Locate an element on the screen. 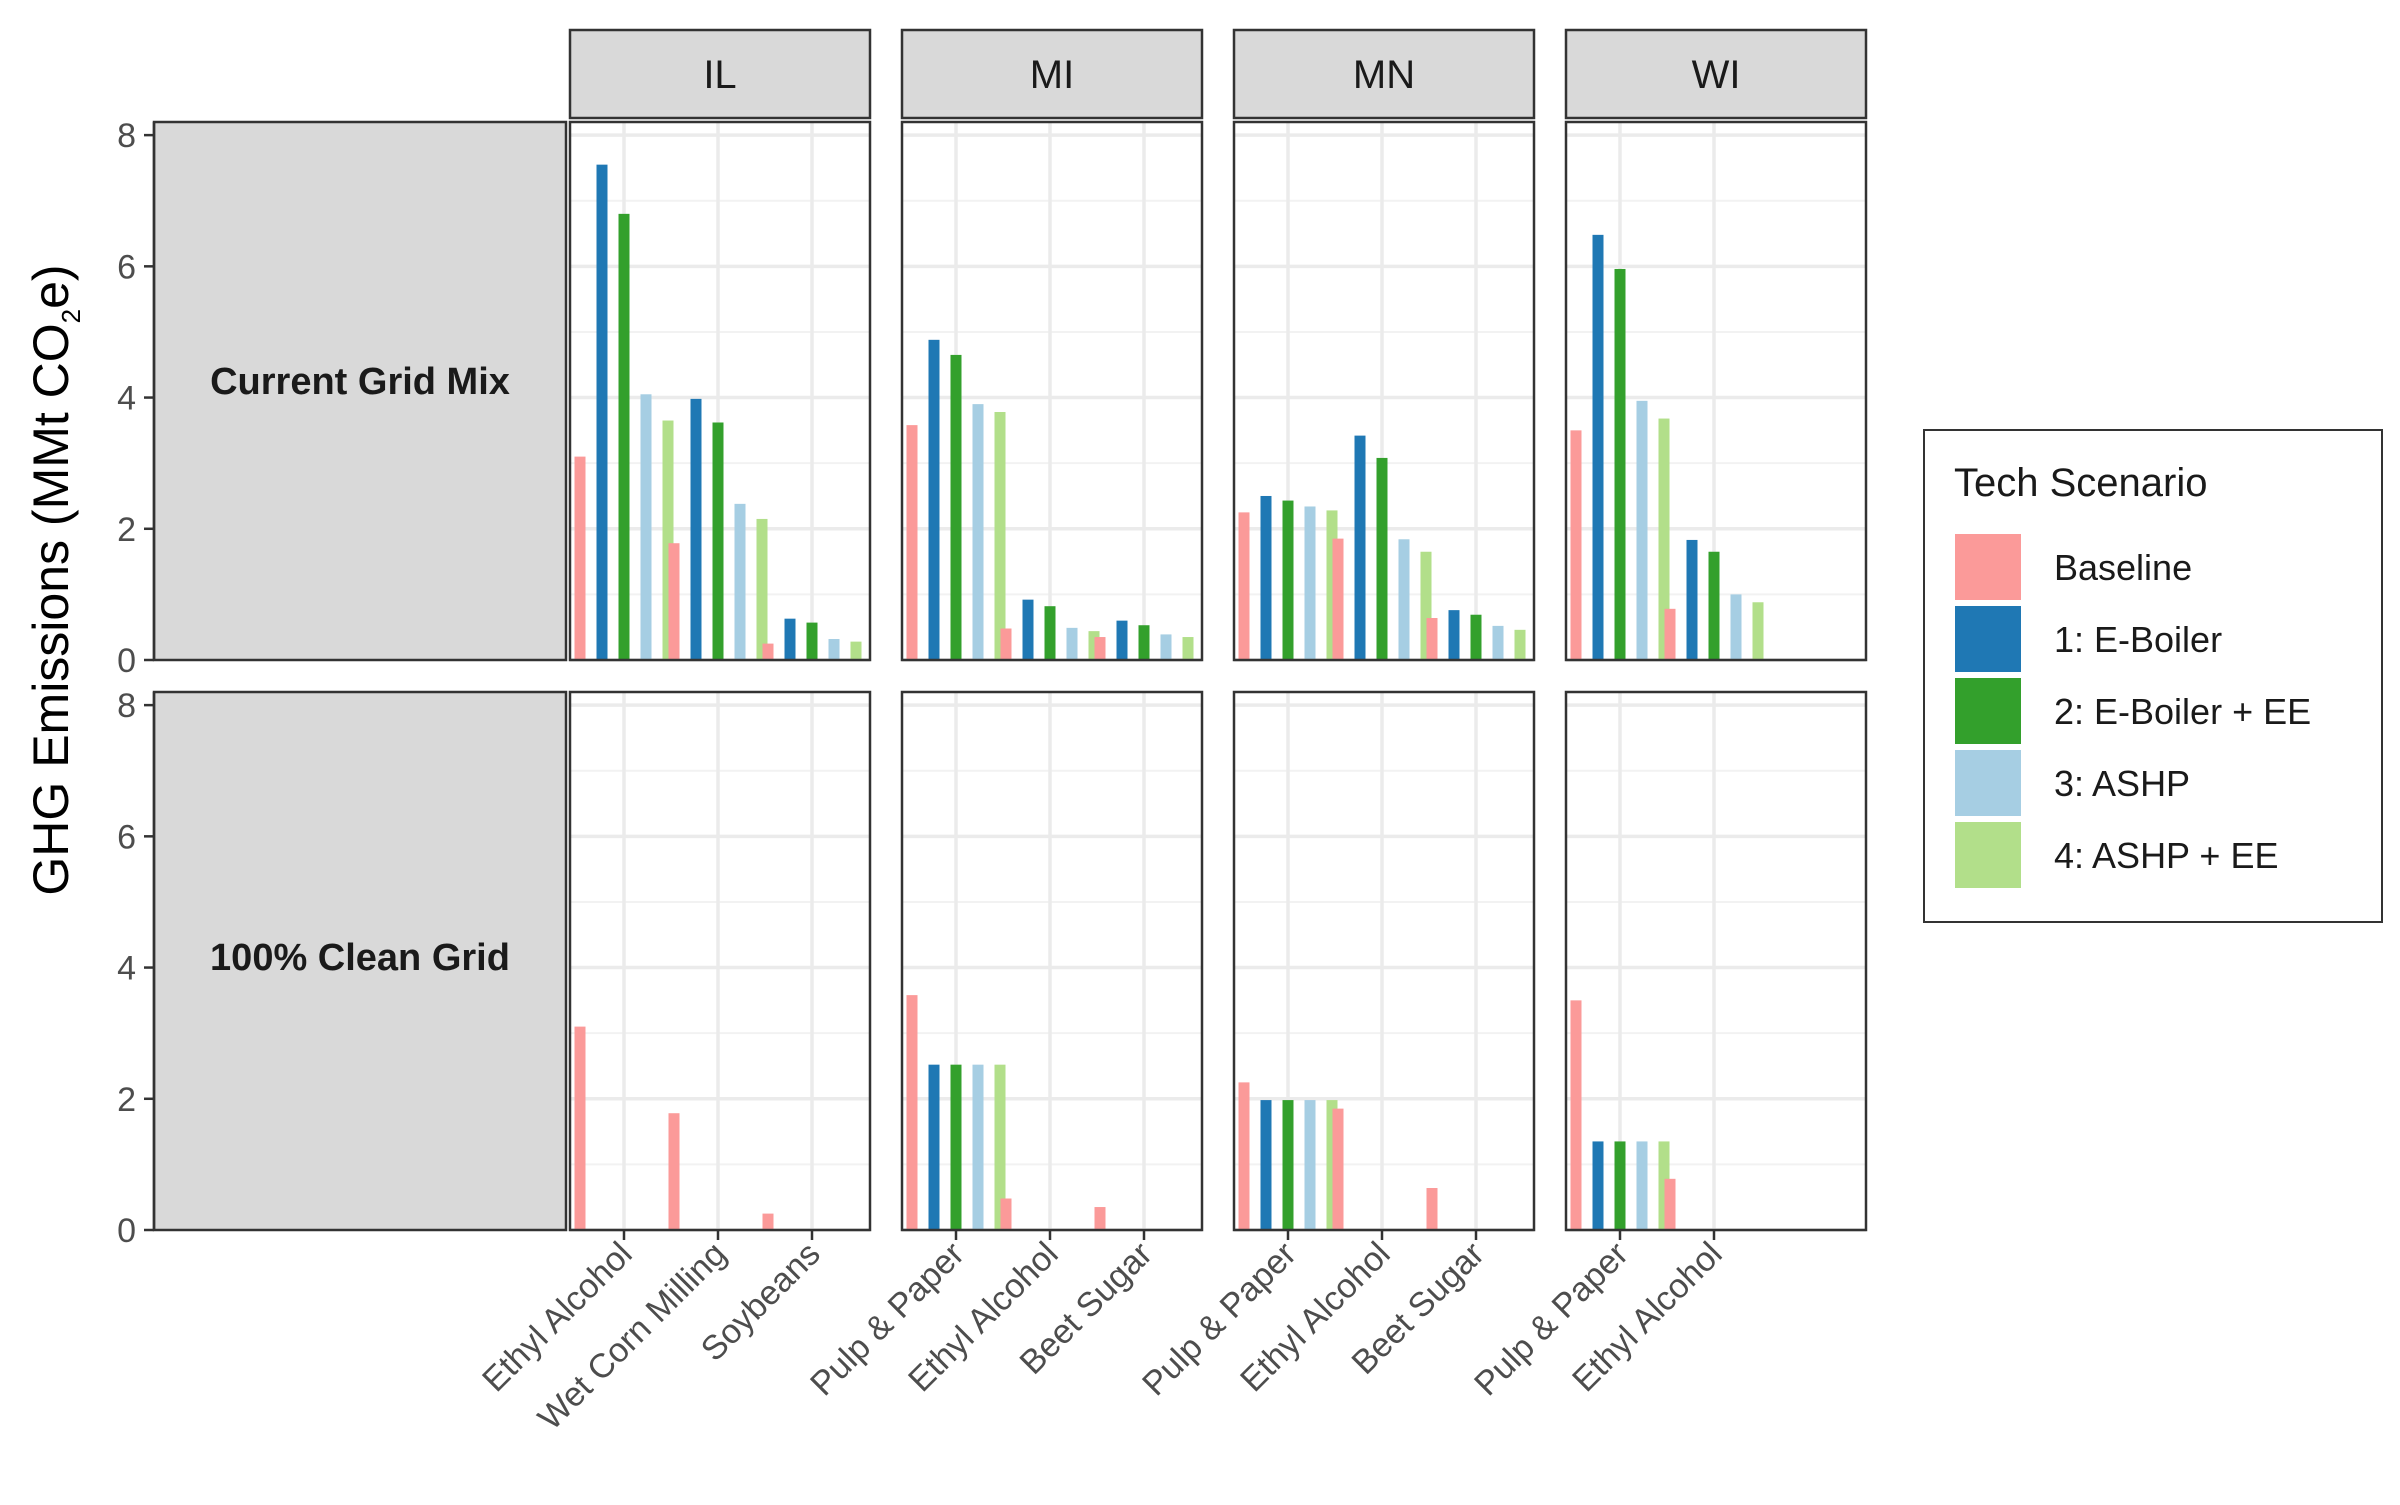  bar-mi-1-s0 is located at coordinates (1006, 644).